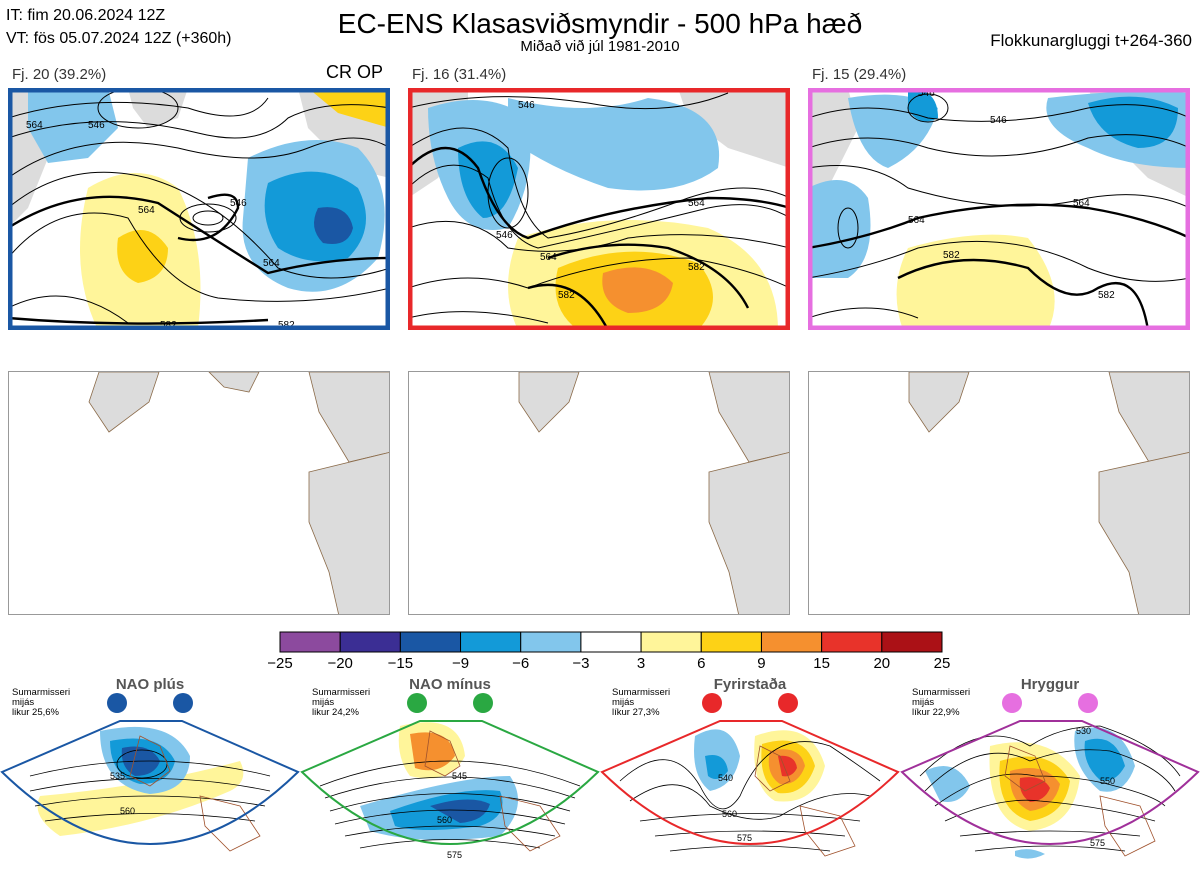 The height and width of the screenshot is (871, 1200). What do you see at coordinates (725, 778) in the screenshot?
I see `regime-contour-1: 540` at bounding box center [725, 778].